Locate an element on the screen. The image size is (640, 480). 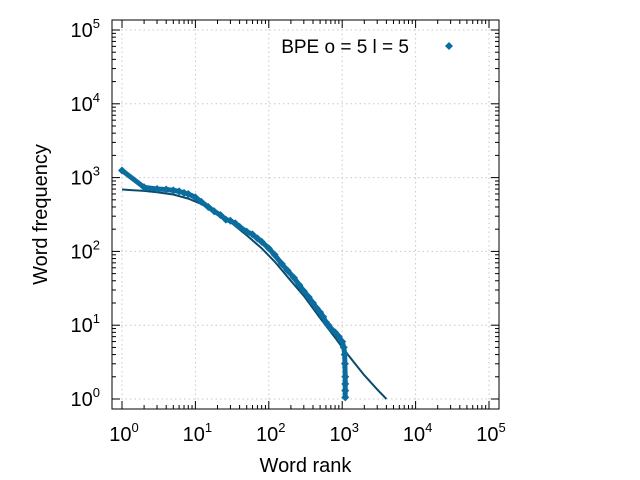
legend: BPE o = 5 l = 5 is located at coordinates (367, 47).